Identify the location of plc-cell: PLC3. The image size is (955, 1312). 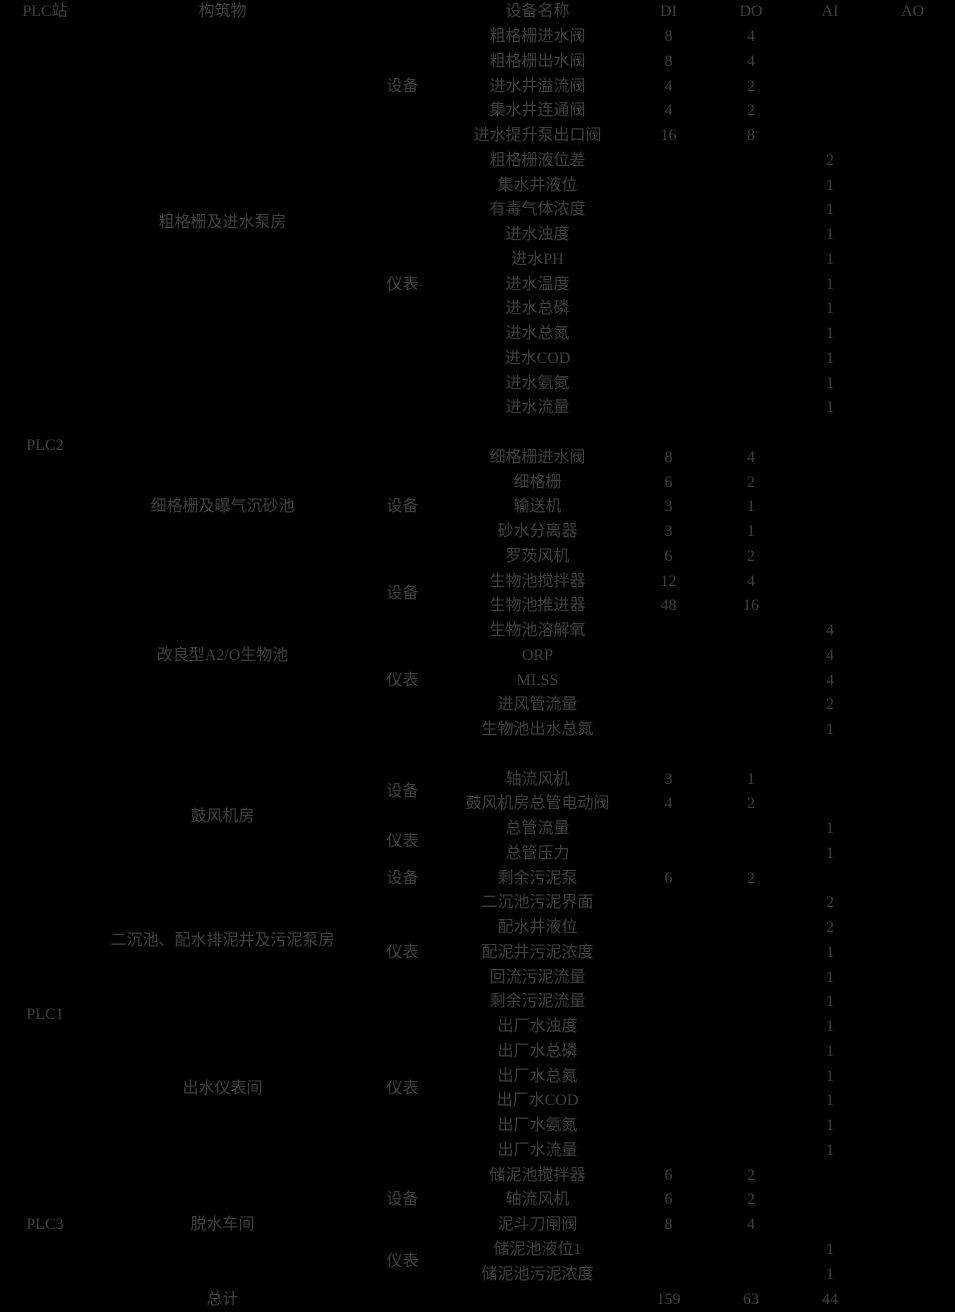
(45, 1225).